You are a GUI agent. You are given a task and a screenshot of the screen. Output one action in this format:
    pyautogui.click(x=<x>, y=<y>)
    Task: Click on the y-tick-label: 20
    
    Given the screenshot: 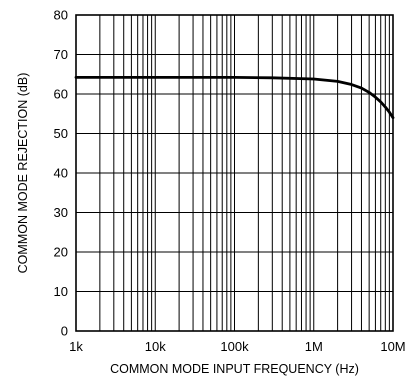 What is the action you would take?
    pyautogui.click(x=61, y=252)
    